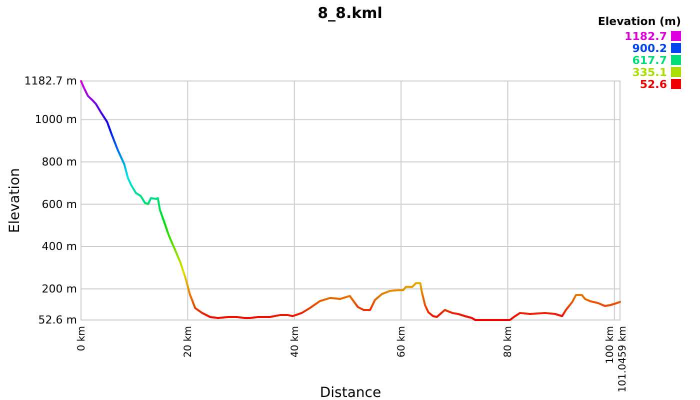  What do you see at coordinates (50, 81) in the screenshot?
I see `y-tick-label: 1182.7 m` at bounding box center [50, 81].